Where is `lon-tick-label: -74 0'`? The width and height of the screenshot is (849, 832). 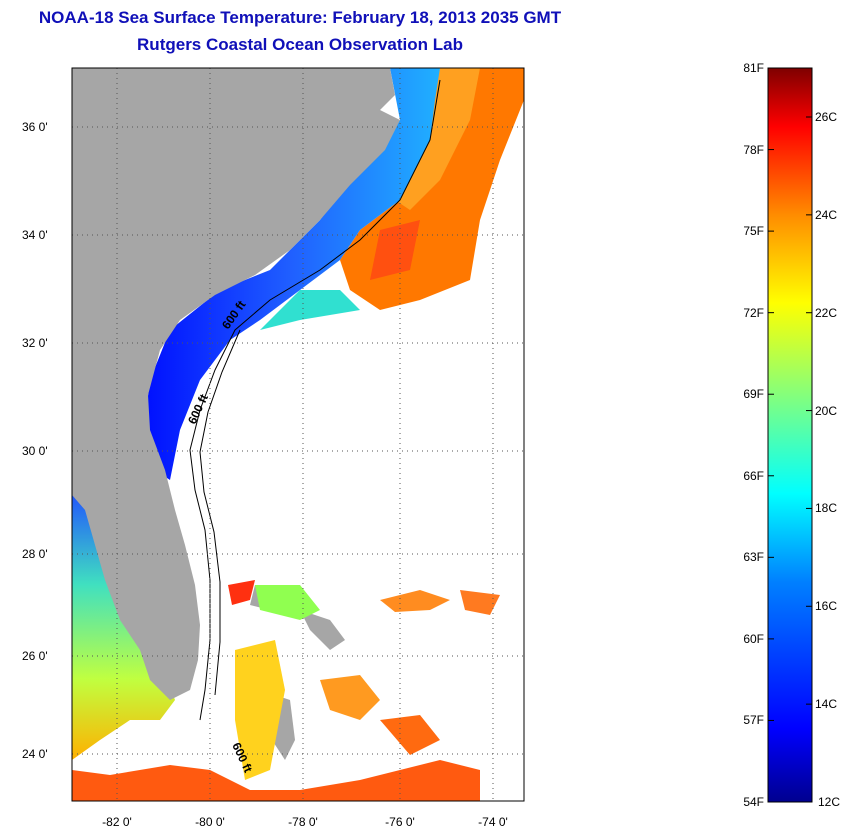
lon-tick-label: -74 0' is located at coordinates (493, 822).